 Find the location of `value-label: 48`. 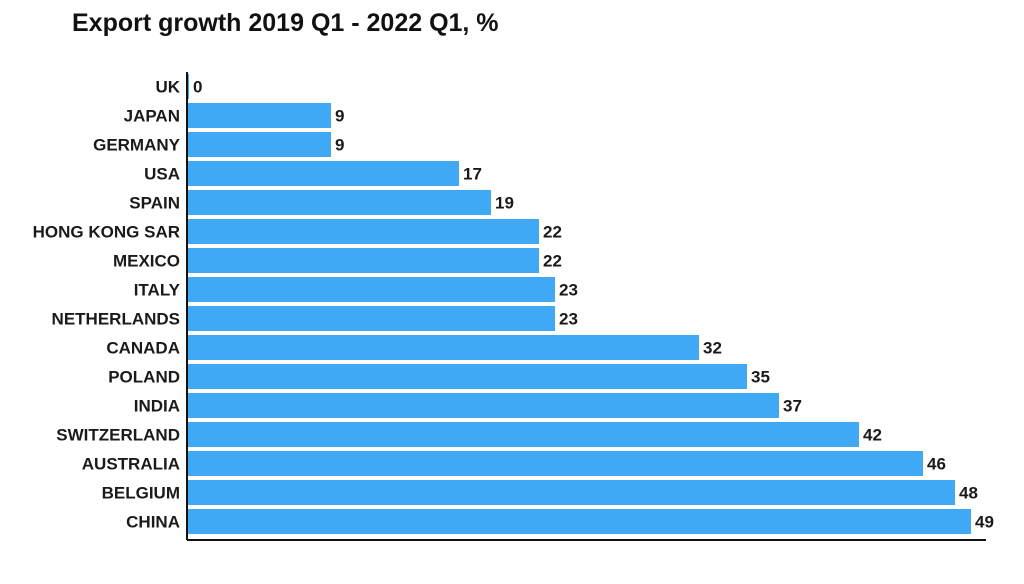

value-label: 48 is located at coordinates (968, 493).